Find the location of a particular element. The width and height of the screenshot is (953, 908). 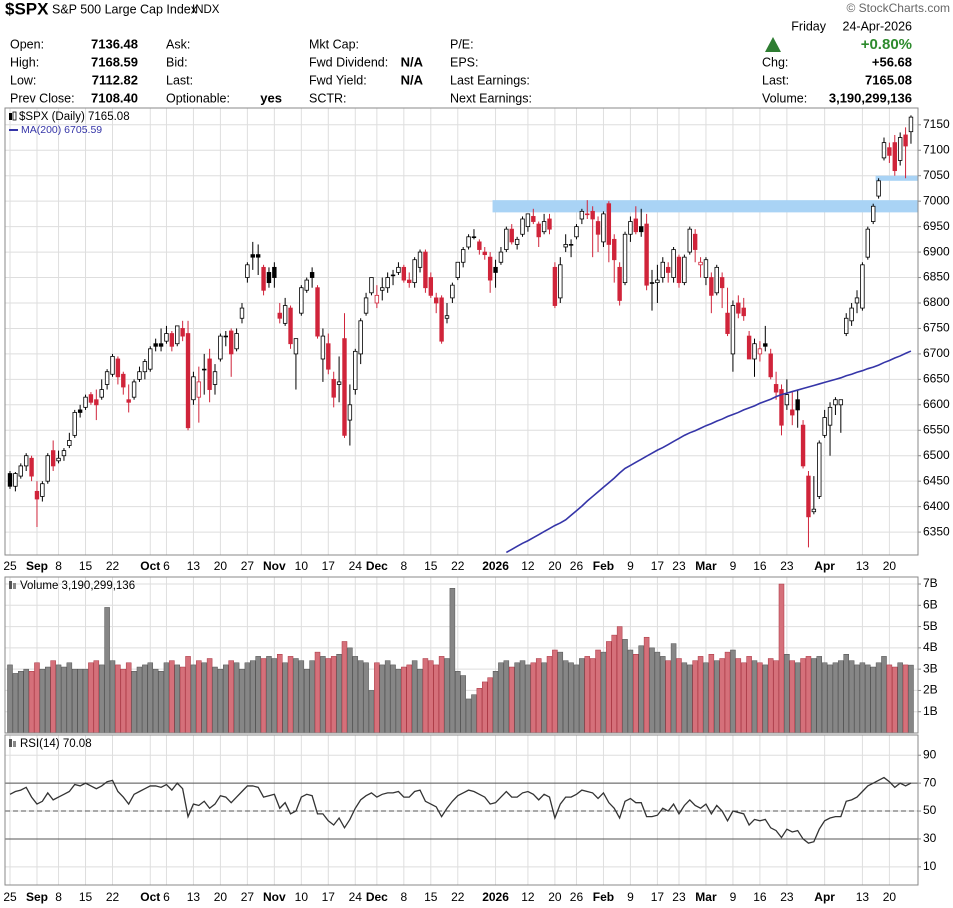

x-tick-label: 10 is located at coordinates (302, 897).